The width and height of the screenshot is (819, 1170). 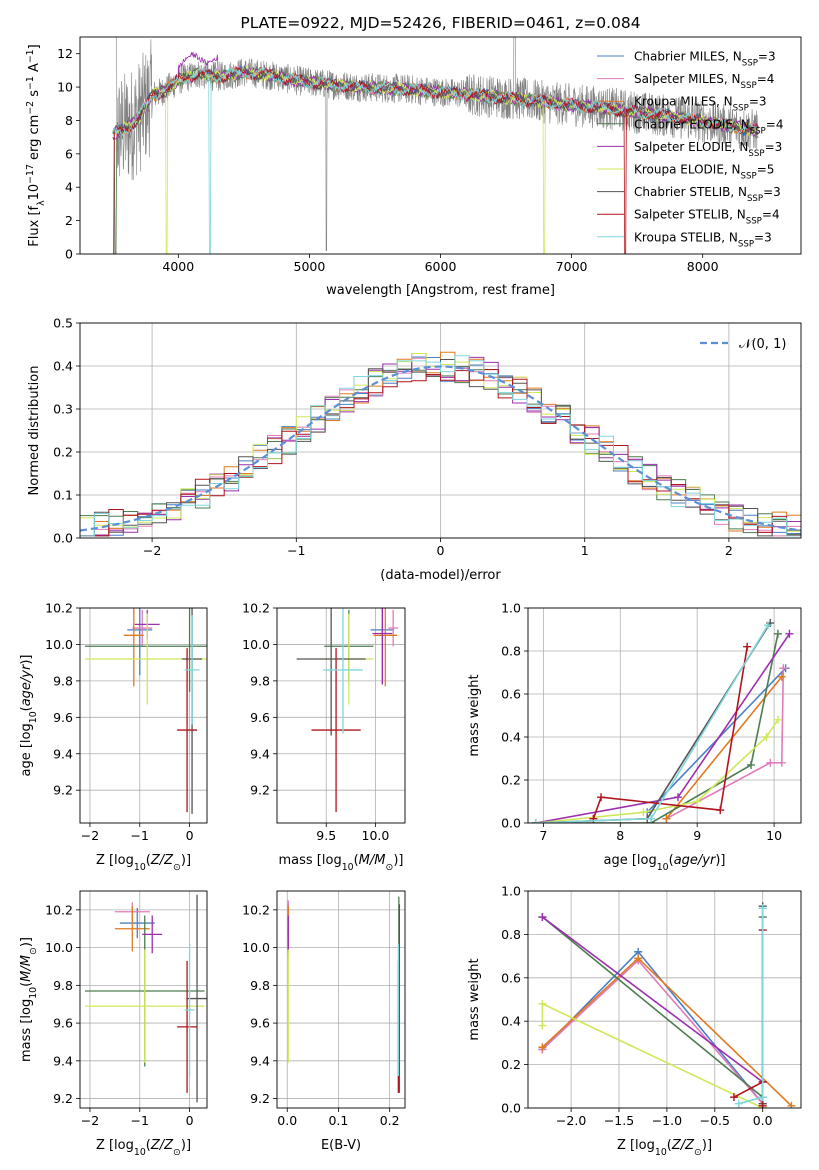 I want to click on x-tick-label: 0, so click(x=190, y=835).